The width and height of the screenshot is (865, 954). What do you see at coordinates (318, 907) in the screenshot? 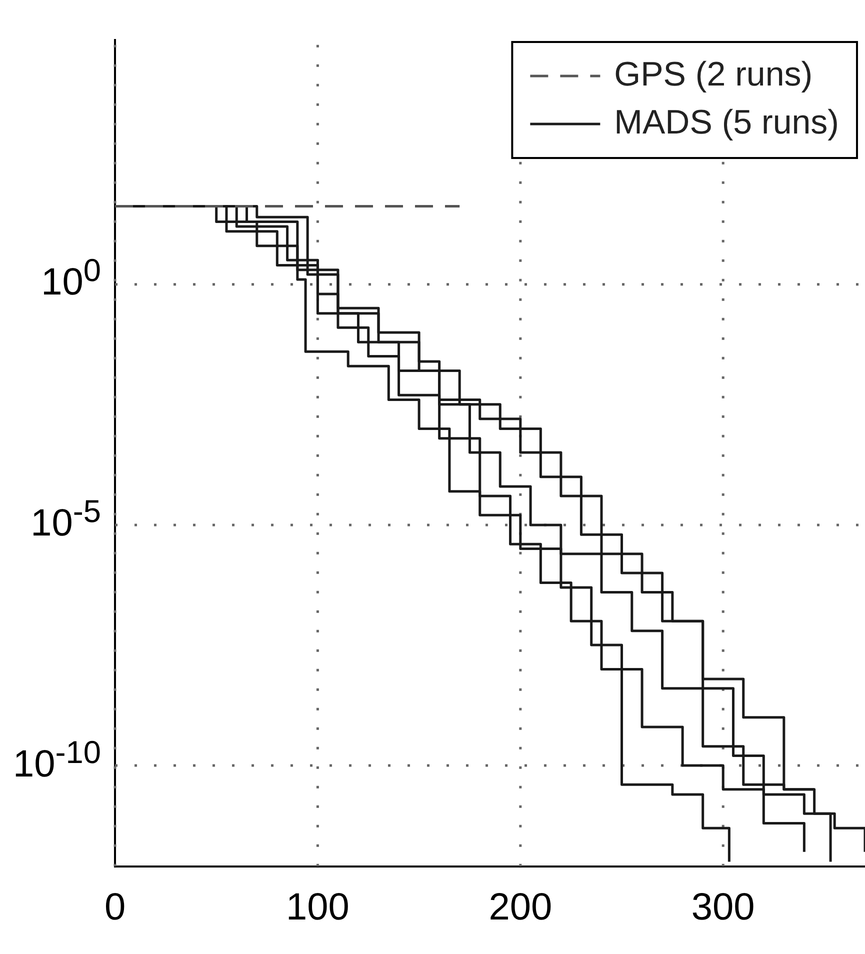
I see `x-tick-label: 100` at bounding box center [318, 907].